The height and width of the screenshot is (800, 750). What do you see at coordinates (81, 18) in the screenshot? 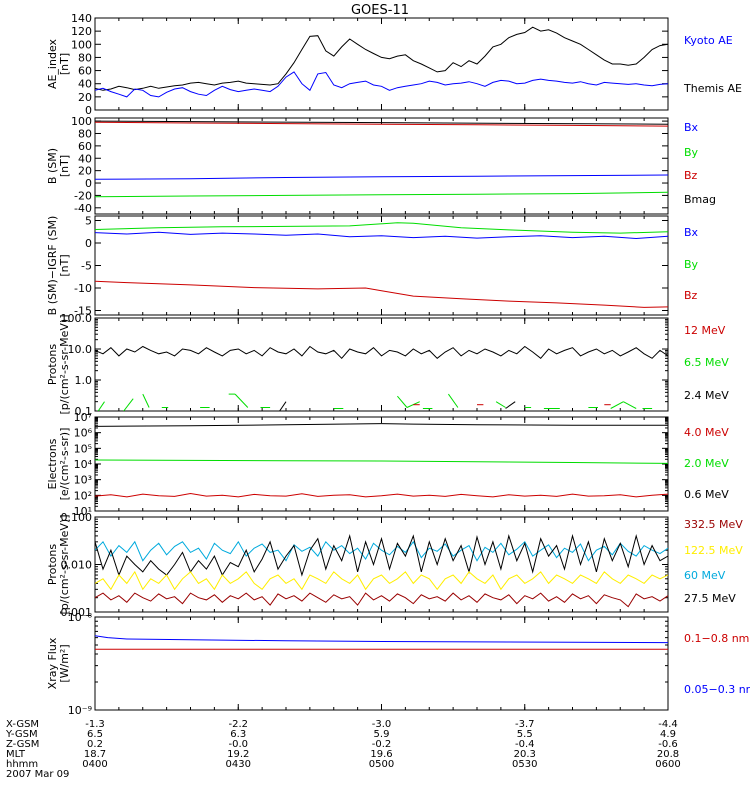
I see `y-tick-label: 140` at bounding box center [81, 18].